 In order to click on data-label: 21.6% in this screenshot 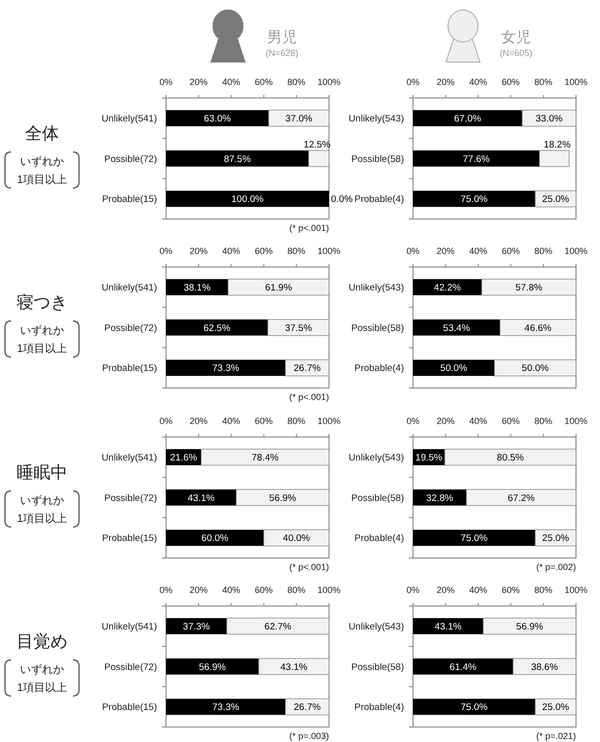, I will do `click(184, 458)`.